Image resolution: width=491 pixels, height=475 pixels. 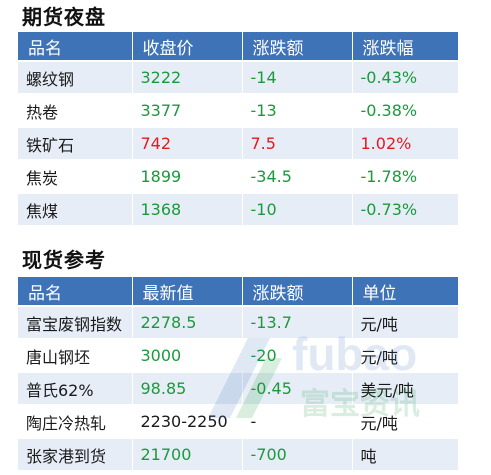 I want to click on commodity-name: 铁矿石, so click(x=75, y=143).